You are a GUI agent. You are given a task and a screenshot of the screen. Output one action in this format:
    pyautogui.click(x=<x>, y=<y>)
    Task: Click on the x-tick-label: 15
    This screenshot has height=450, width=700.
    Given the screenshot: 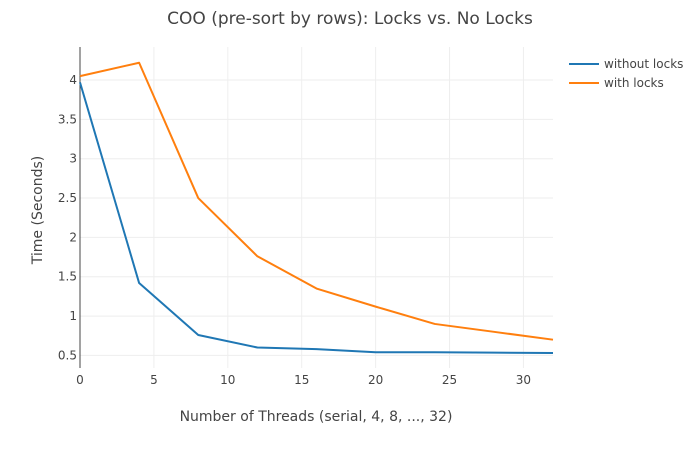 What is the action you would take?
    pyautogui.click(x=301, y=380)
    